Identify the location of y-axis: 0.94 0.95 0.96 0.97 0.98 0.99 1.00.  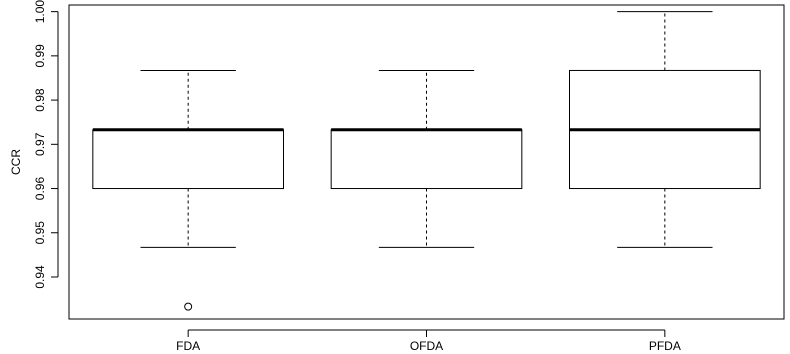
(46, 144).